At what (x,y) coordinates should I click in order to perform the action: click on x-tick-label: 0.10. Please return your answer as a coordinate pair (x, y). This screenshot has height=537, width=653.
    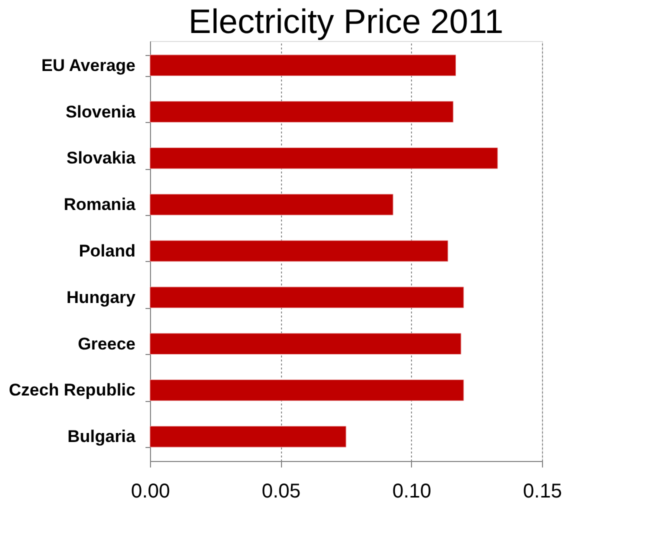
    Looking at the image, I should click on (412, 491).